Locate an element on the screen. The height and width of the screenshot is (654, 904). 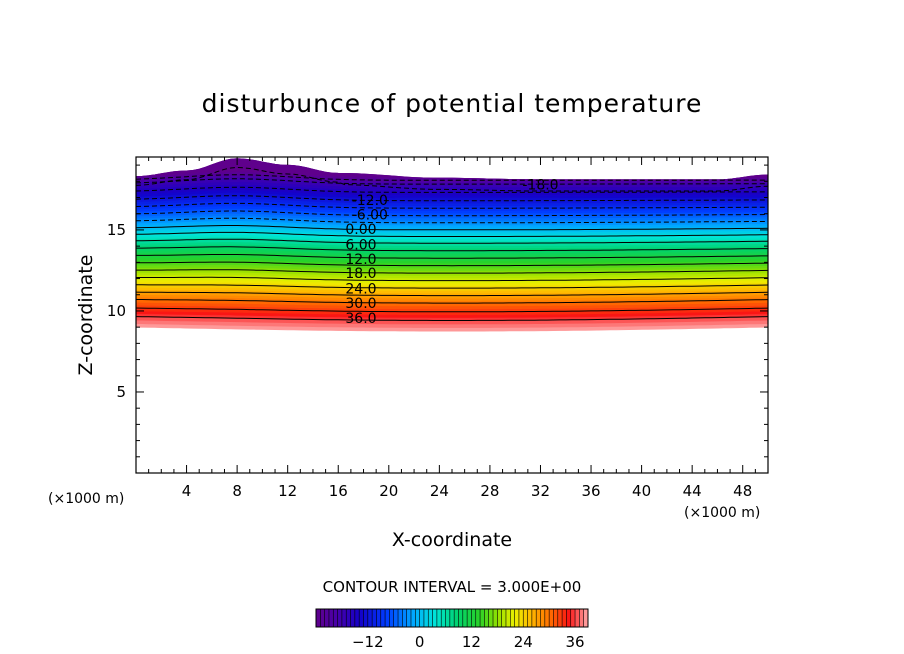
colorbar is located at coordinates (452, 618).